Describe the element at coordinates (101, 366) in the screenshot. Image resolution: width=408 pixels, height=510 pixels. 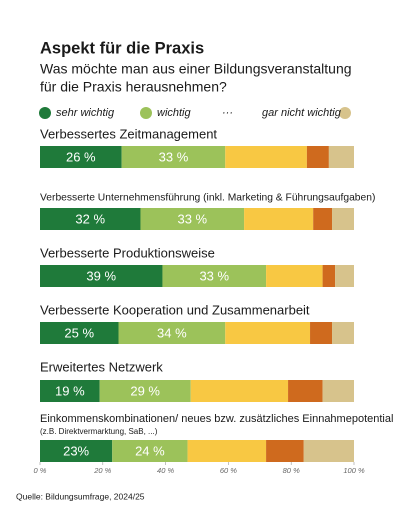
I see `category-label: Erweitertes Netzwerk` at that location.